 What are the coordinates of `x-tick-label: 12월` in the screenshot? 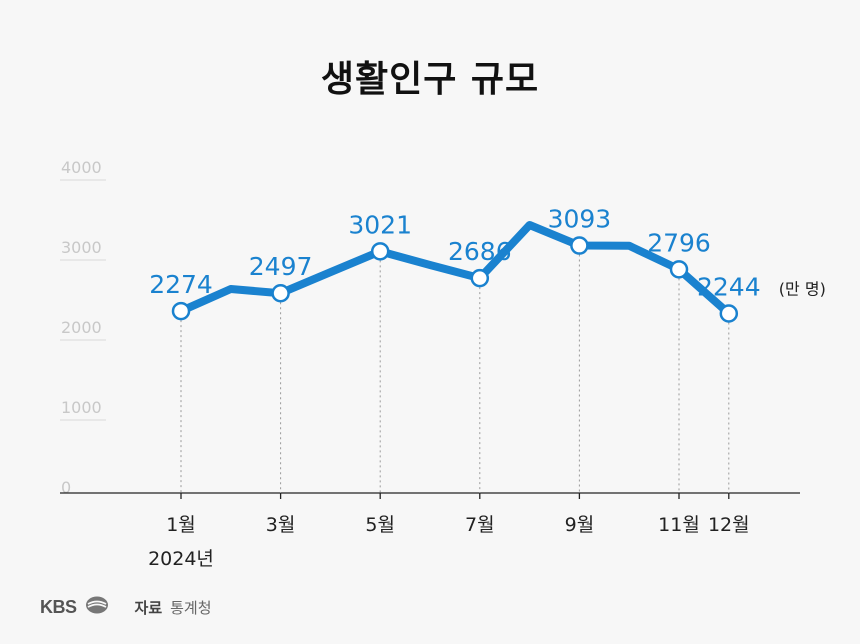 It's located at (729, 525).